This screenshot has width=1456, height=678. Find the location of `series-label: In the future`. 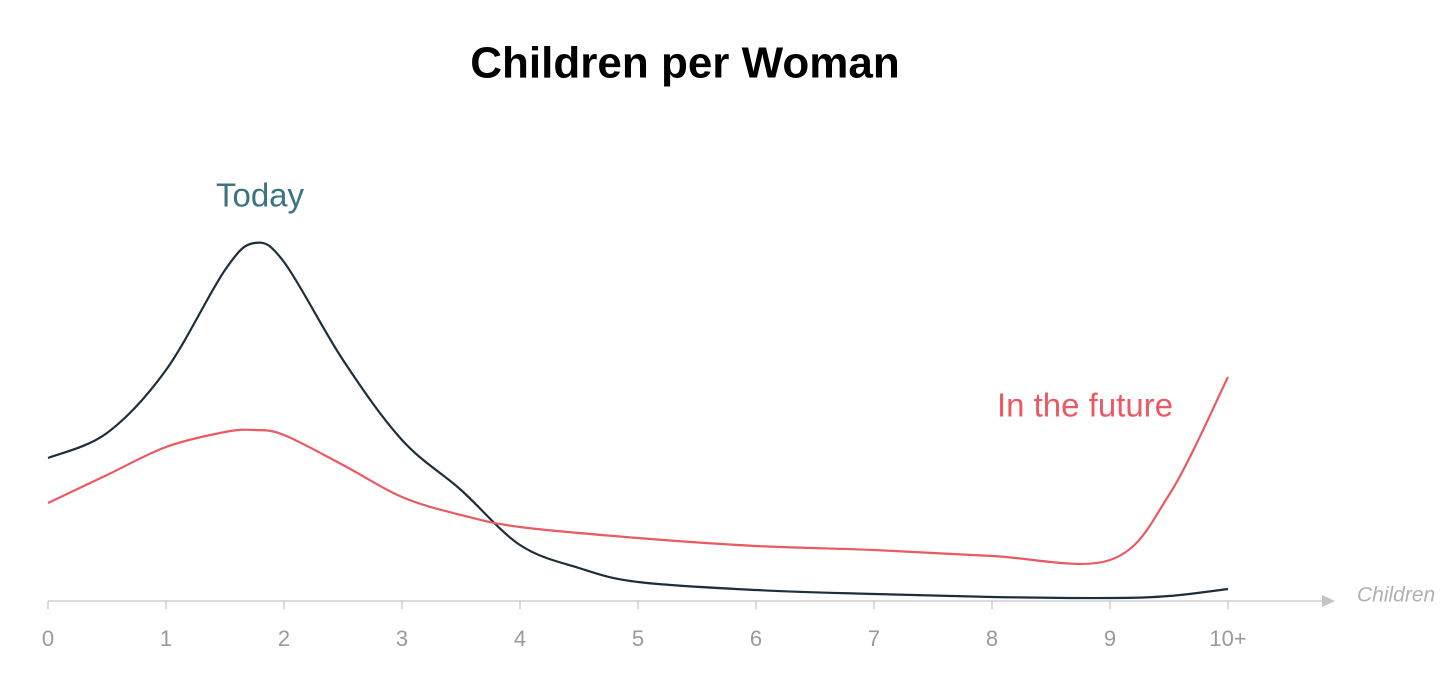

series-label: In the future is located at coordinates (1085, 405).